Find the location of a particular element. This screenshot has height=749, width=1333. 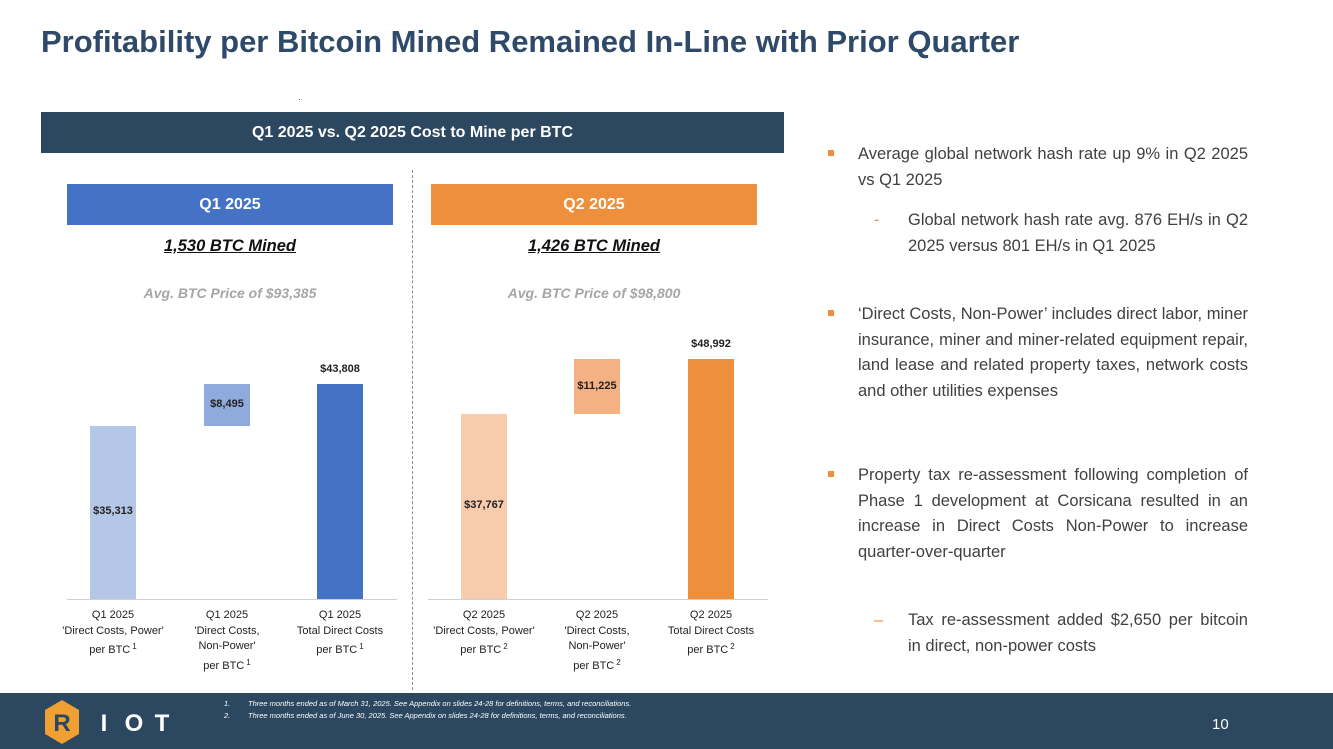

section-header: Q1 2025 vs. Q2 2025 Cost to Mine per BTC is located at coordinates (412, 132).